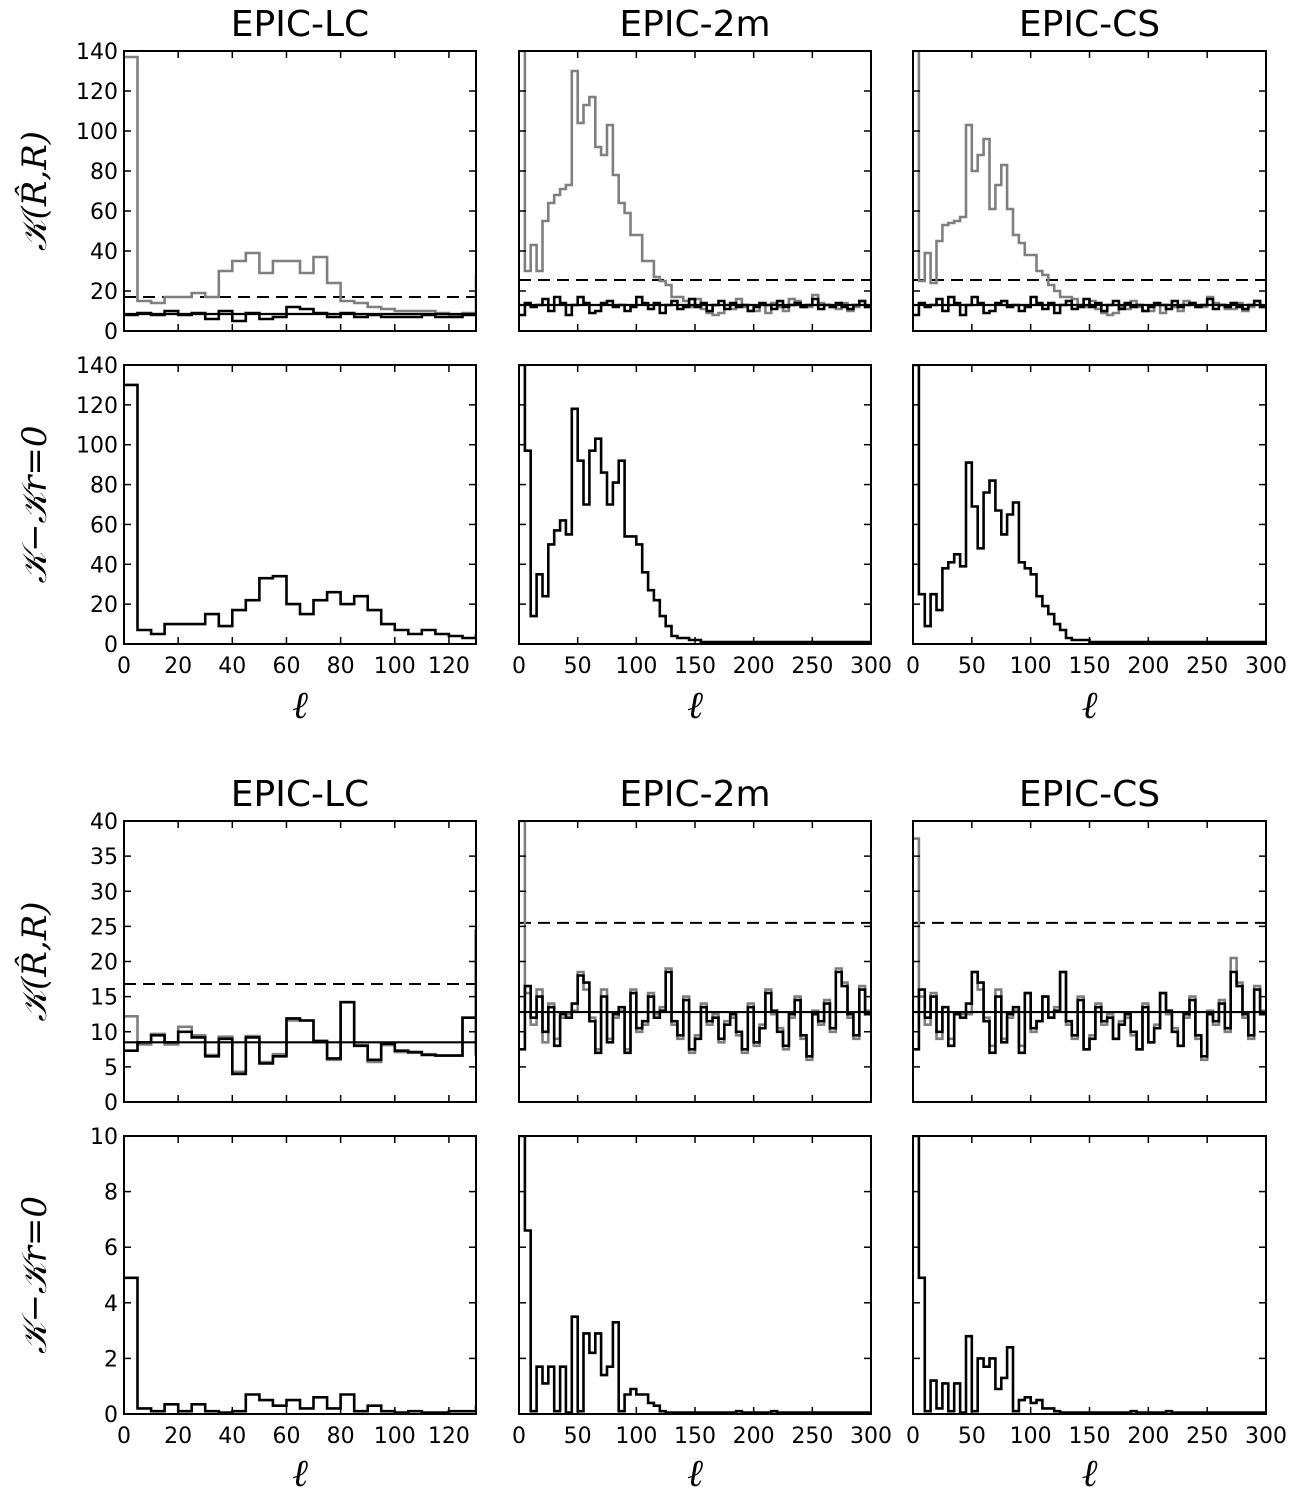 The height and width of the screenshot is (1494, 1308). What do you see at coordinates (97, 132) in the screenshot?
I see `y-tick-label: 100` at bounding box center [97, 132].